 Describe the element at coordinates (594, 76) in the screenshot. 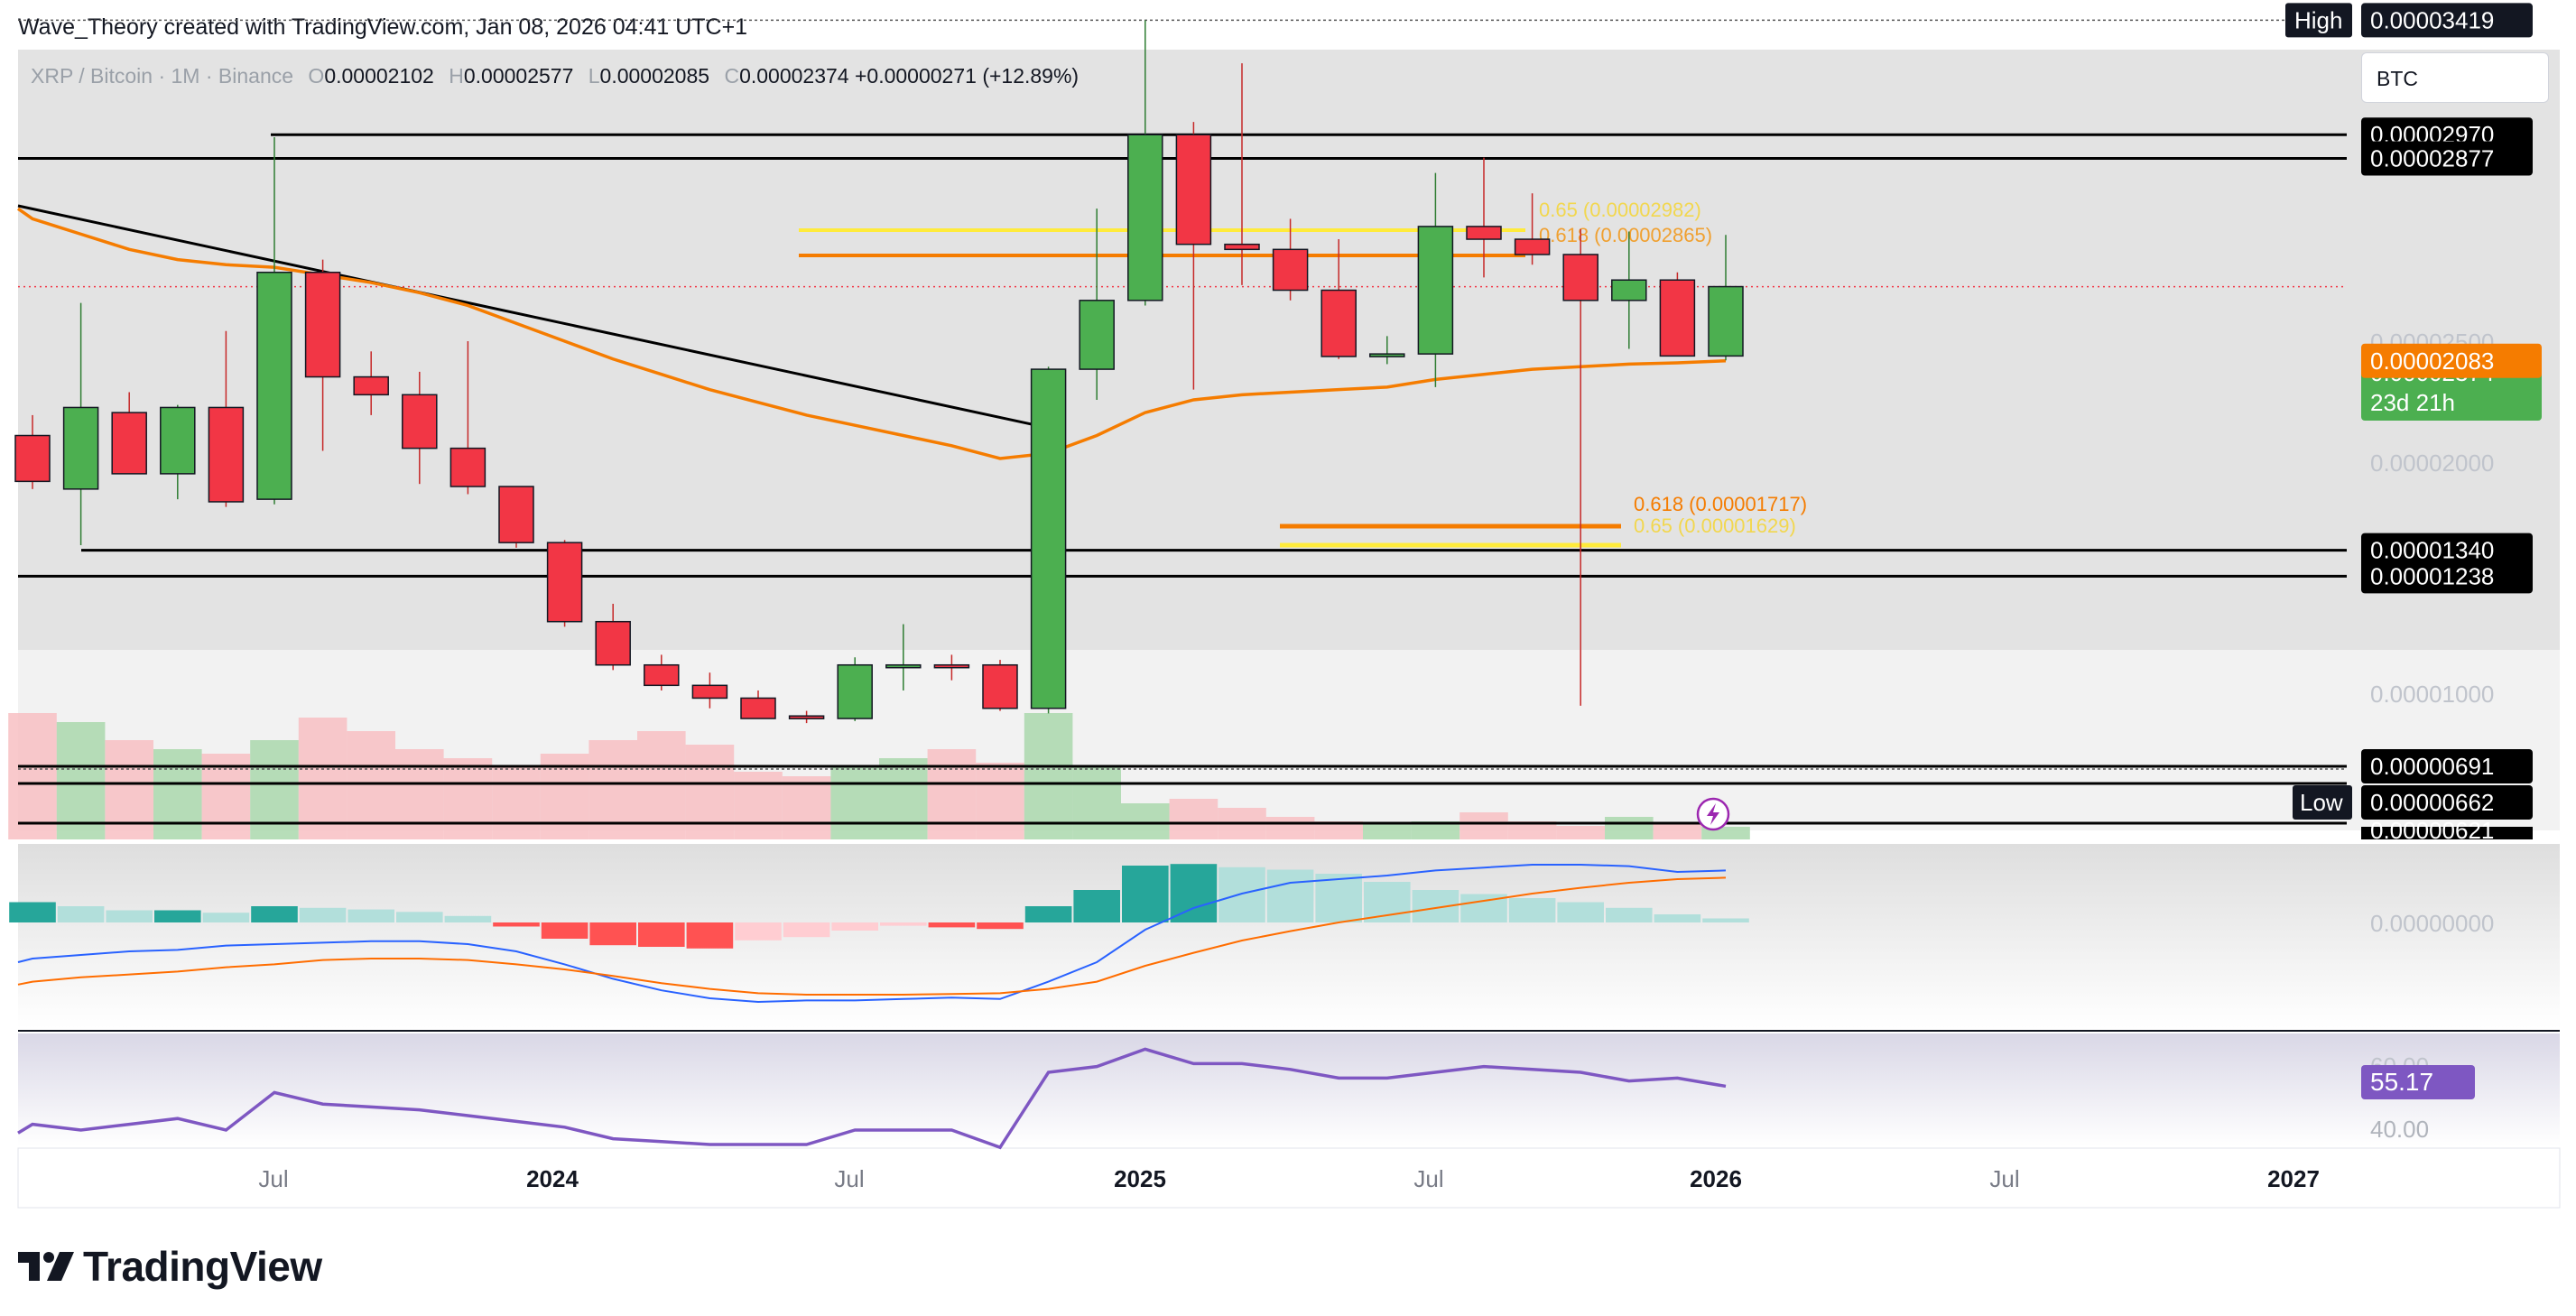

I see `low-label: L` at that location.